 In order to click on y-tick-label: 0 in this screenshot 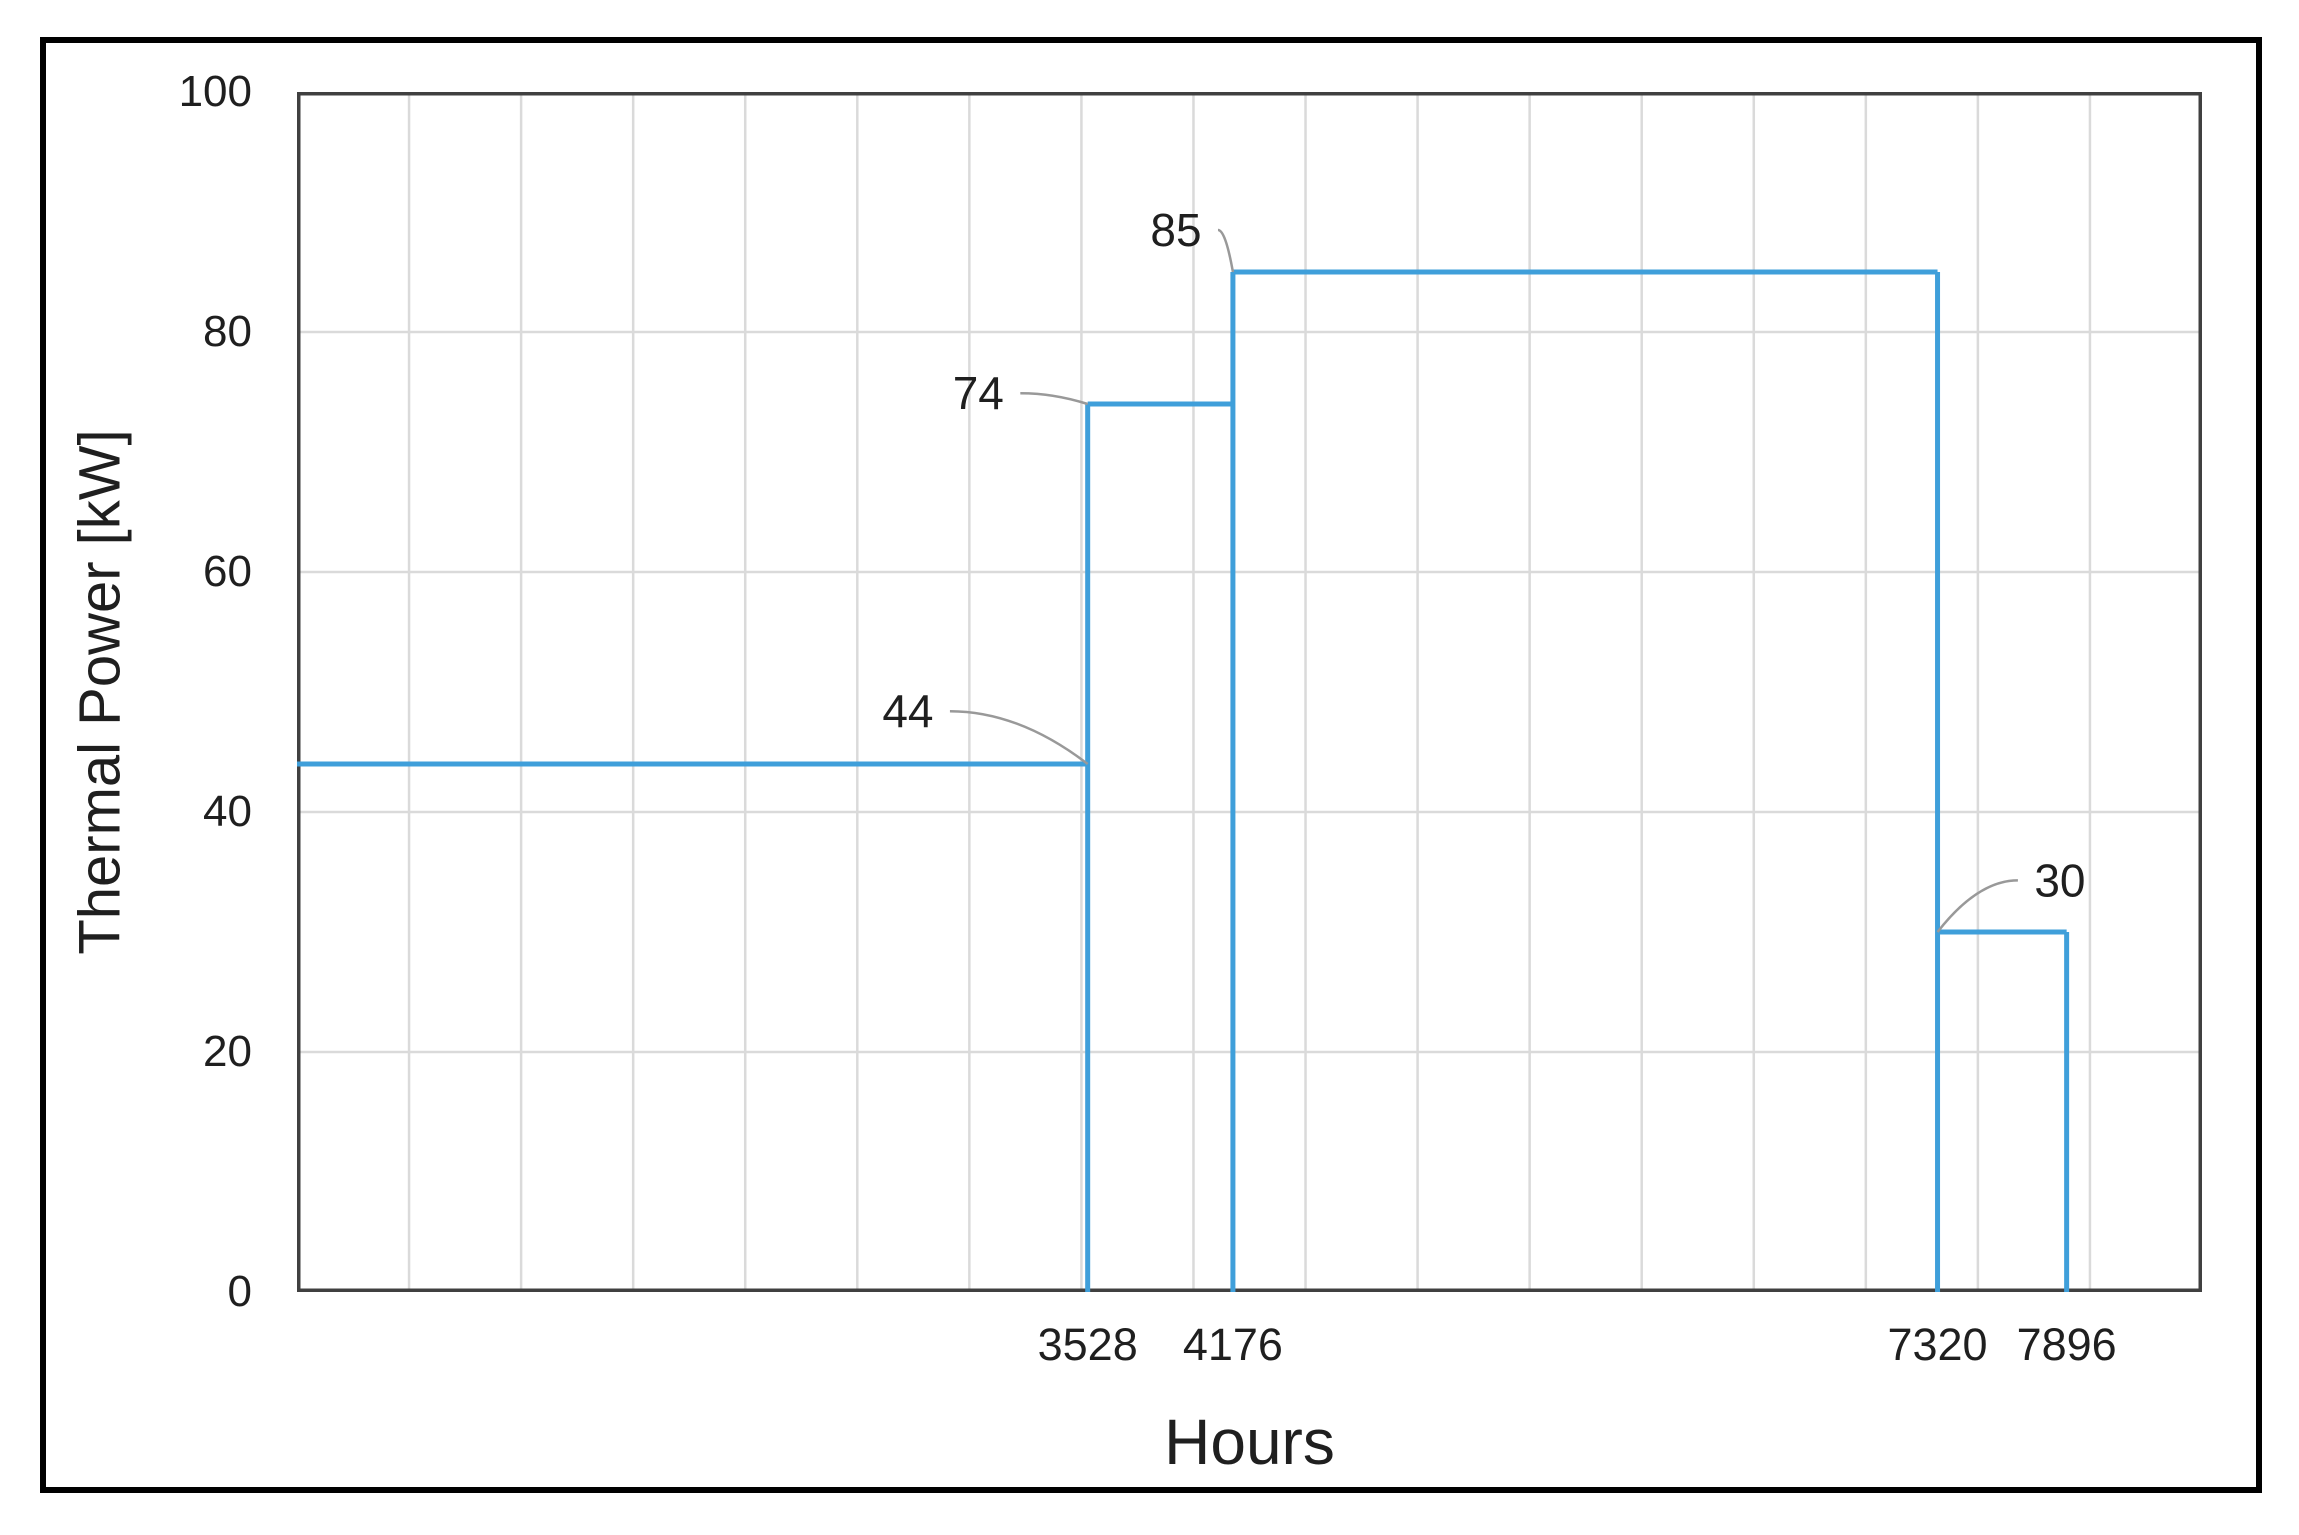, I will do `click(239, 1291)`.